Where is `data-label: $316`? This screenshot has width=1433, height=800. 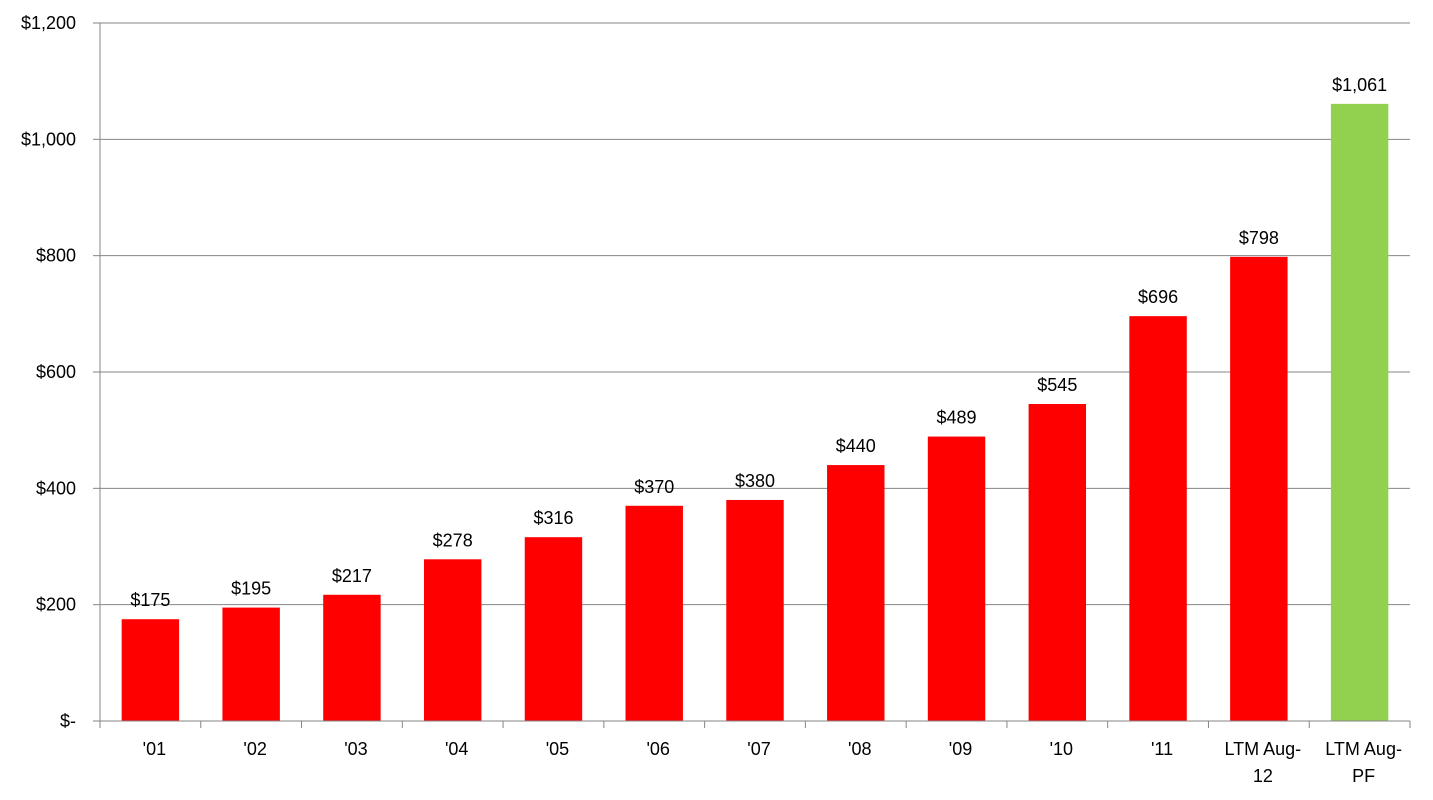 data-label: $316 is located at coordinates (553, 518).